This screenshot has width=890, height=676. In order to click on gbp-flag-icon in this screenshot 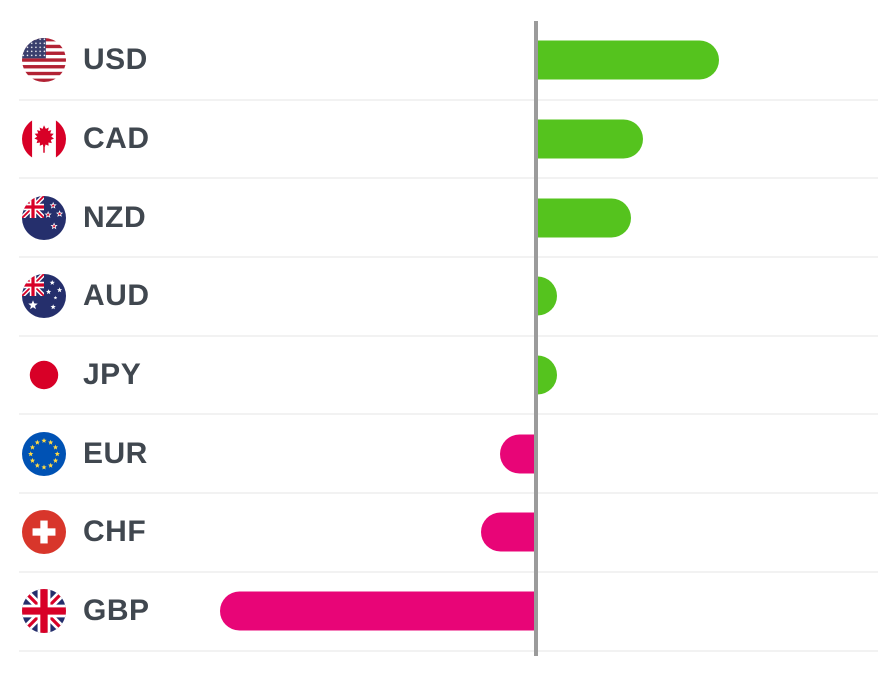, I will do `click(44, 611)`.